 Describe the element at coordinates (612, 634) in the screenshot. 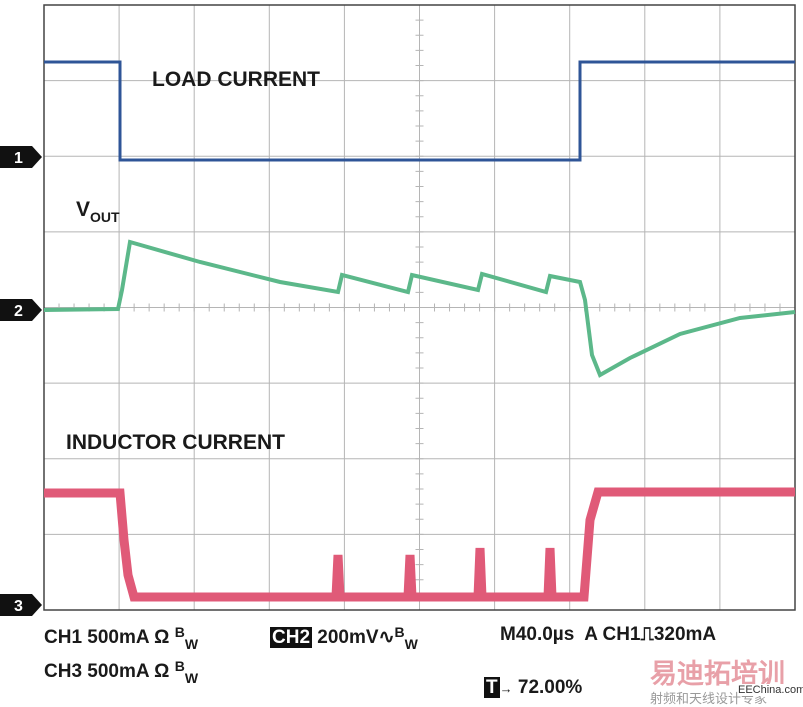

I see `trigger: A CH1` at that location.